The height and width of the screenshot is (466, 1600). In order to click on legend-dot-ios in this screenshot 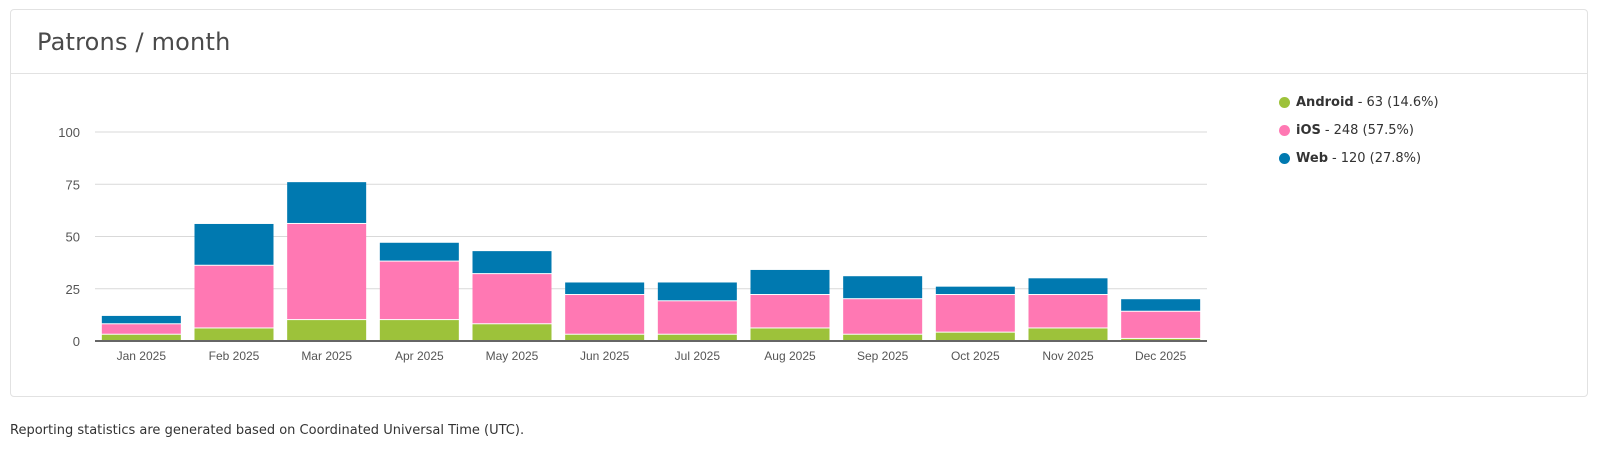, I will do `click(1284, 130)`.